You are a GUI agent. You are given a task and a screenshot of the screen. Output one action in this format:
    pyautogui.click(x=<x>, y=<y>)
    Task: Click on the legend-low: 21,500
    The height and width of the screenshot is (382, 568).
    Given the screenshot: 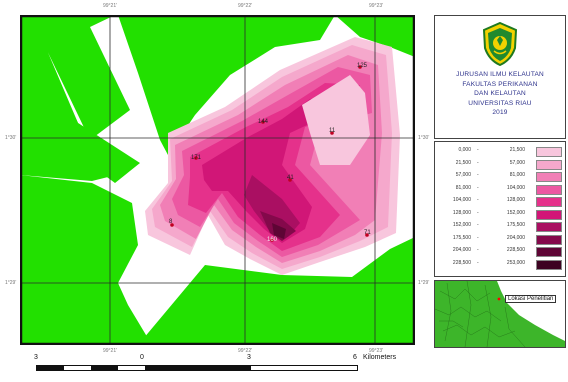 What is the action you would take?
    pyautogui.click(x=463, y=162)
    